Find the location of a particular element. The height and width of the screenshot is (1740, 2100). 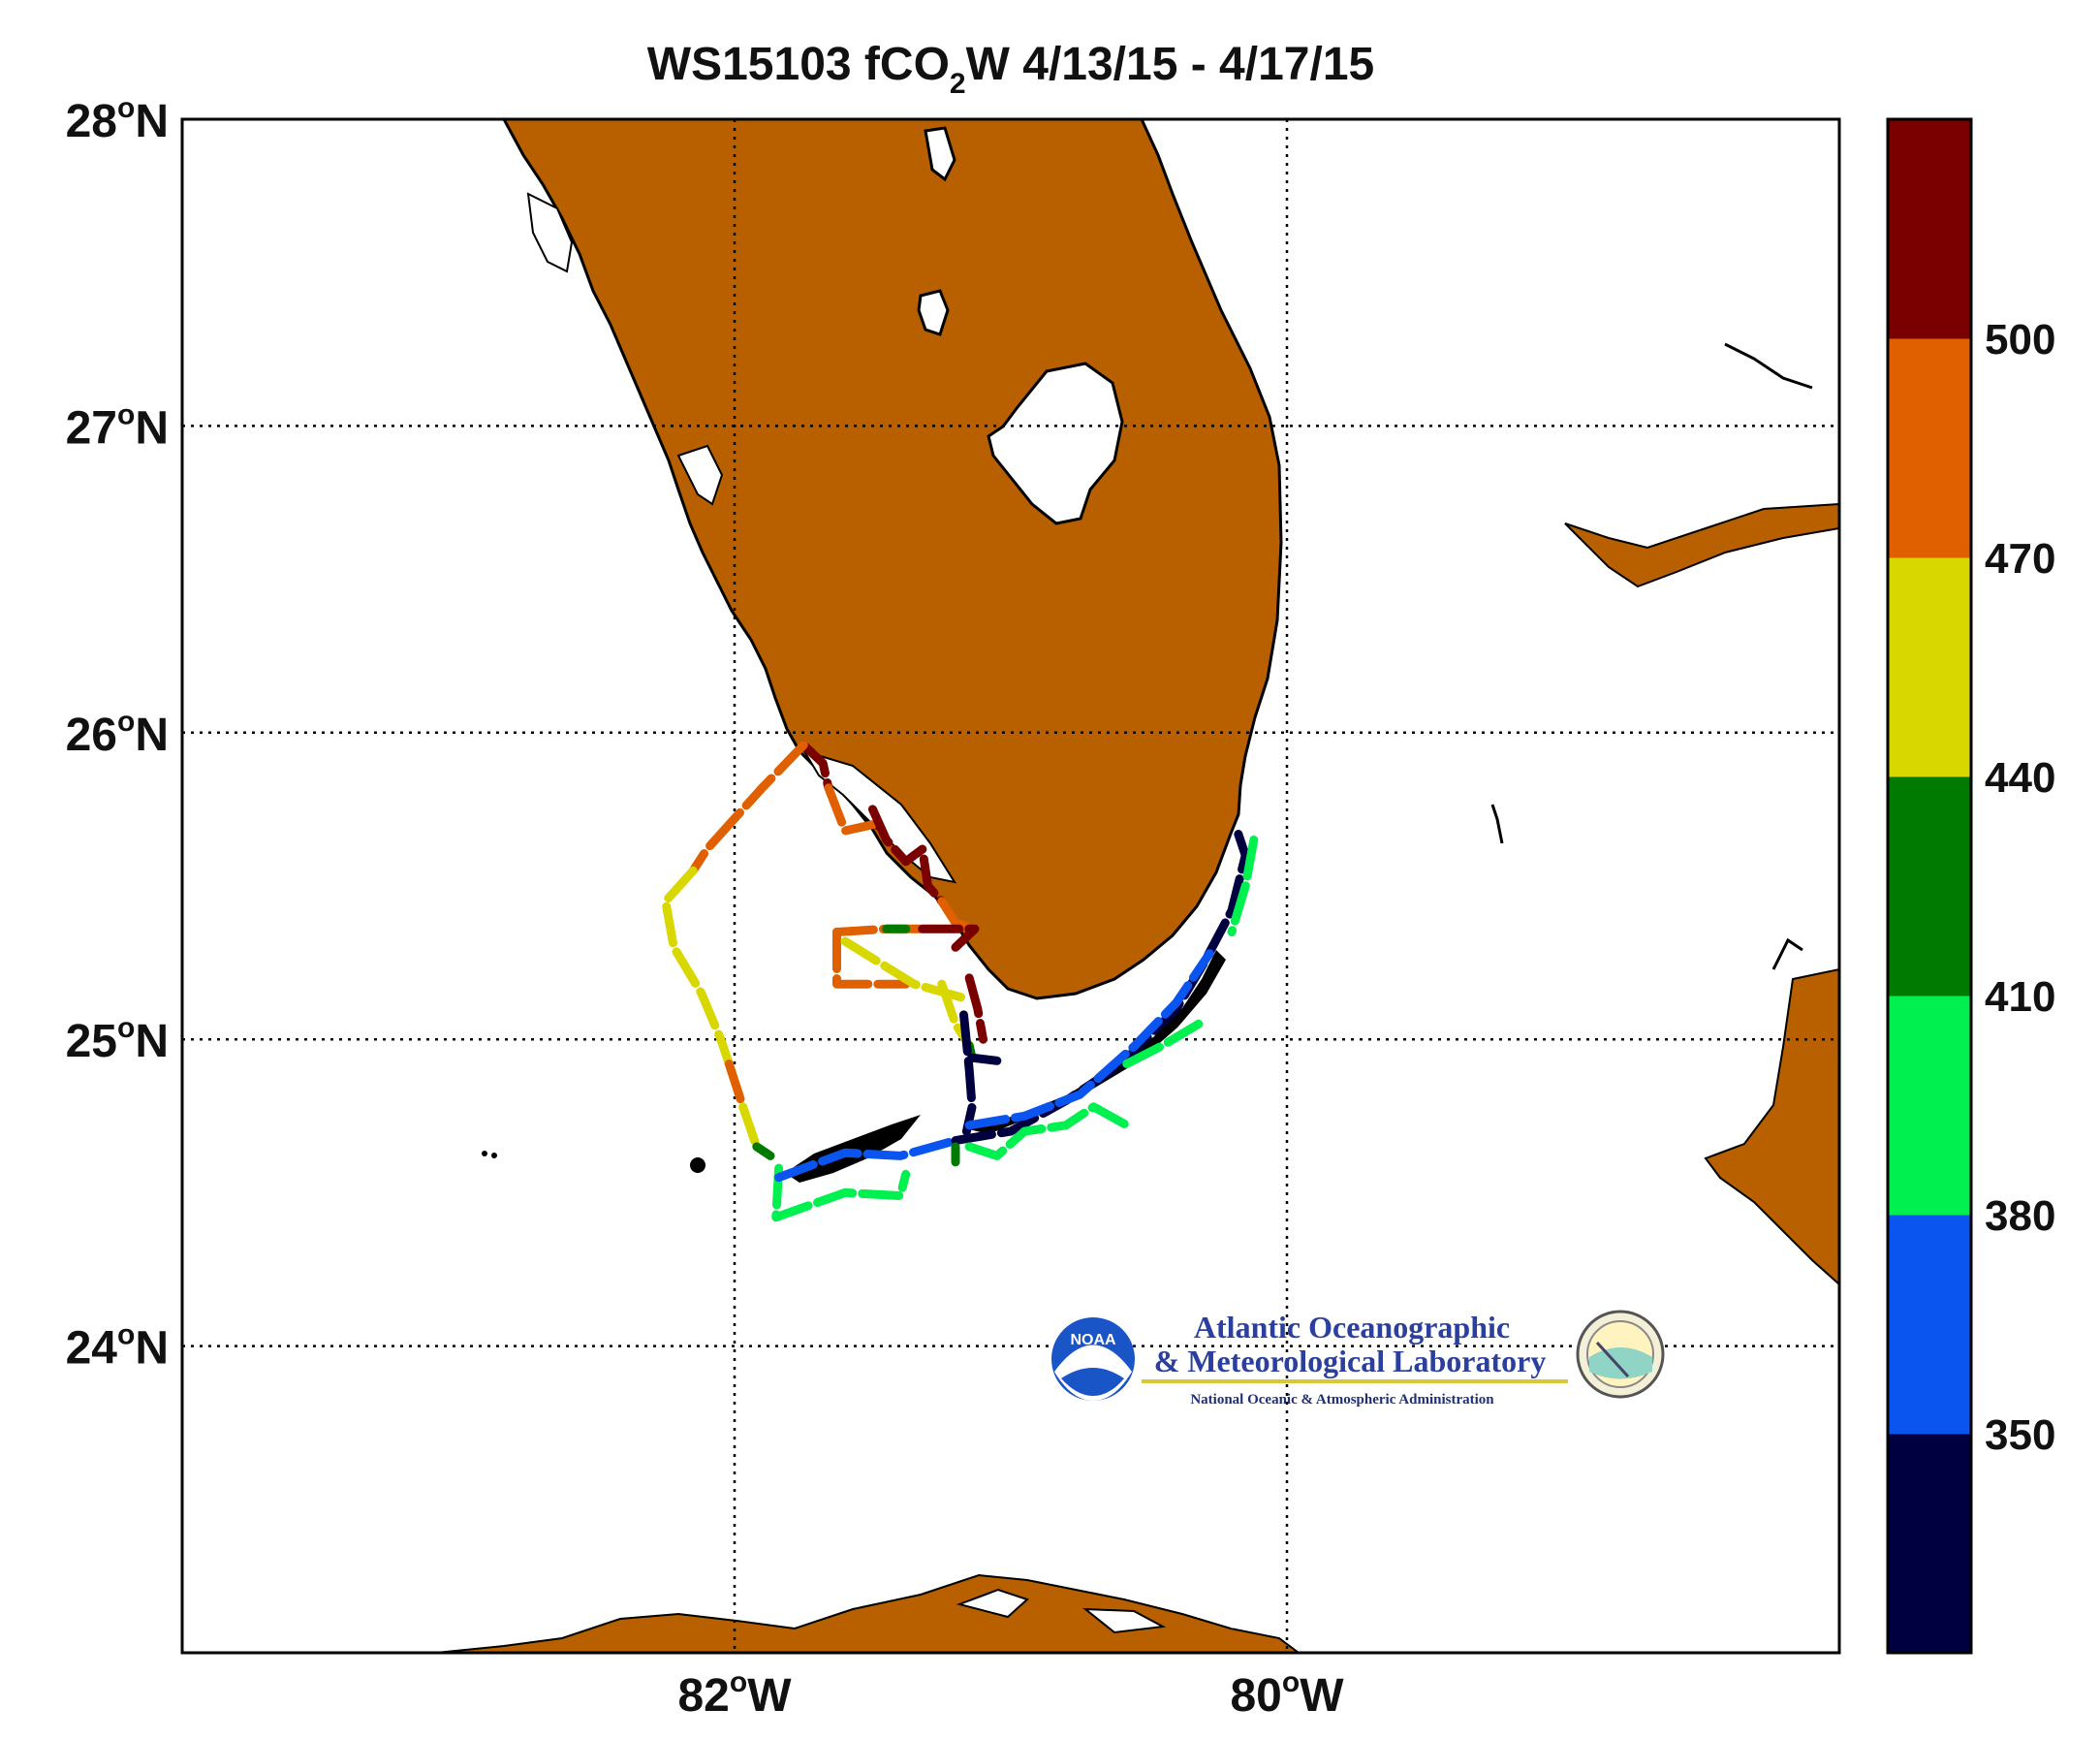

latitude-labels: 28oN 27oN 26oN 25oN 24oN is located at coordinates (117, 733).